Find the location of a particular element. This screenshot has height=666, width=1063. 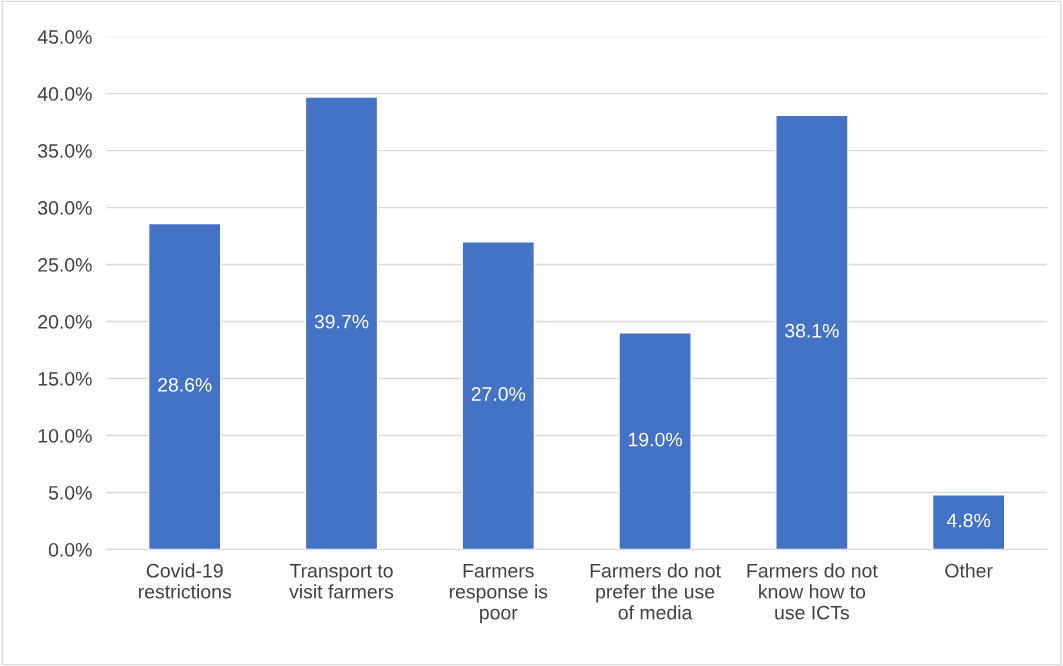

data-label: 27.0% is located at coordinates (498, 394).